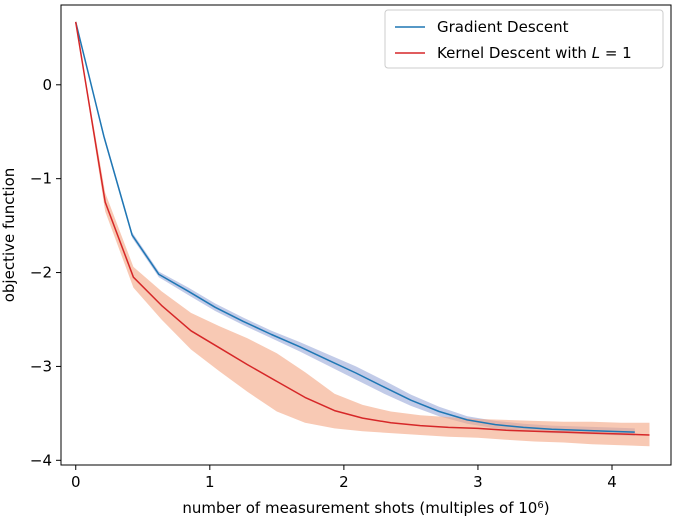  I want to click on x-axis-label-suffix: ), so click(547, 508).